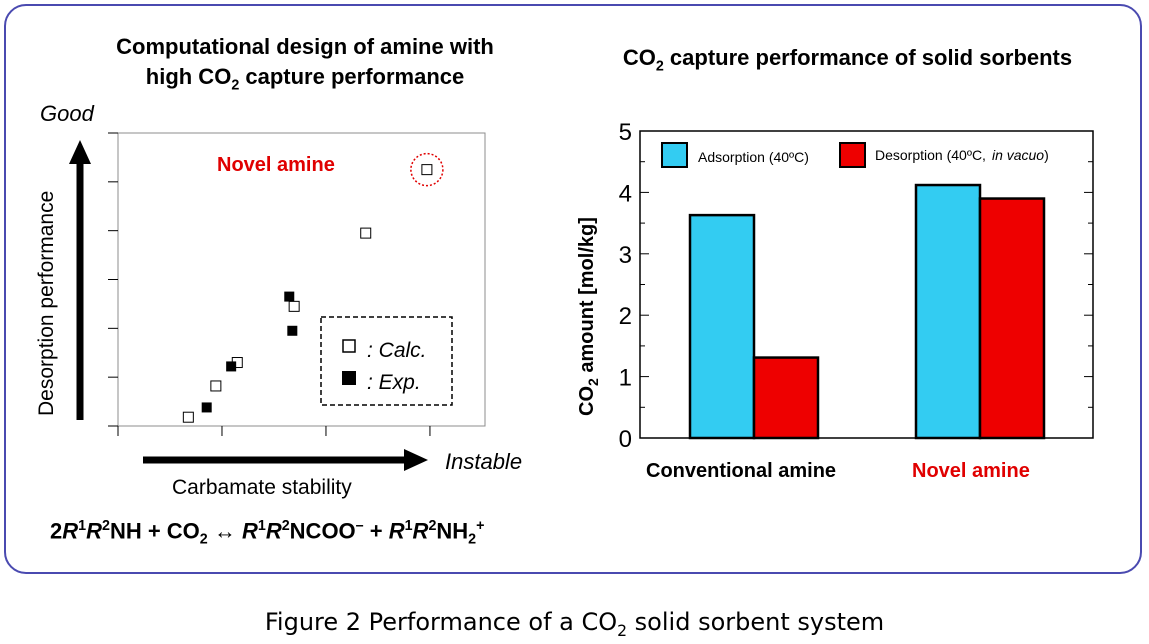  I want to click on left-title-line2-pre: high CO, so click(188, 76).